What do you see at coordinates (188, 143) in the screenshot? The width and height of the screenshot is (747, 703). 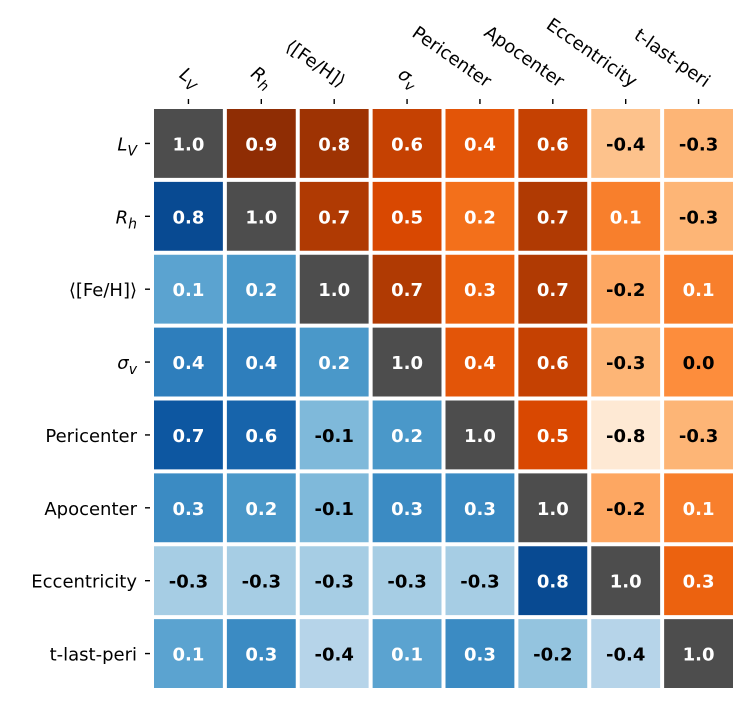 I see `heatmap-cell-r0-c0` at bounding box center [188, 143].